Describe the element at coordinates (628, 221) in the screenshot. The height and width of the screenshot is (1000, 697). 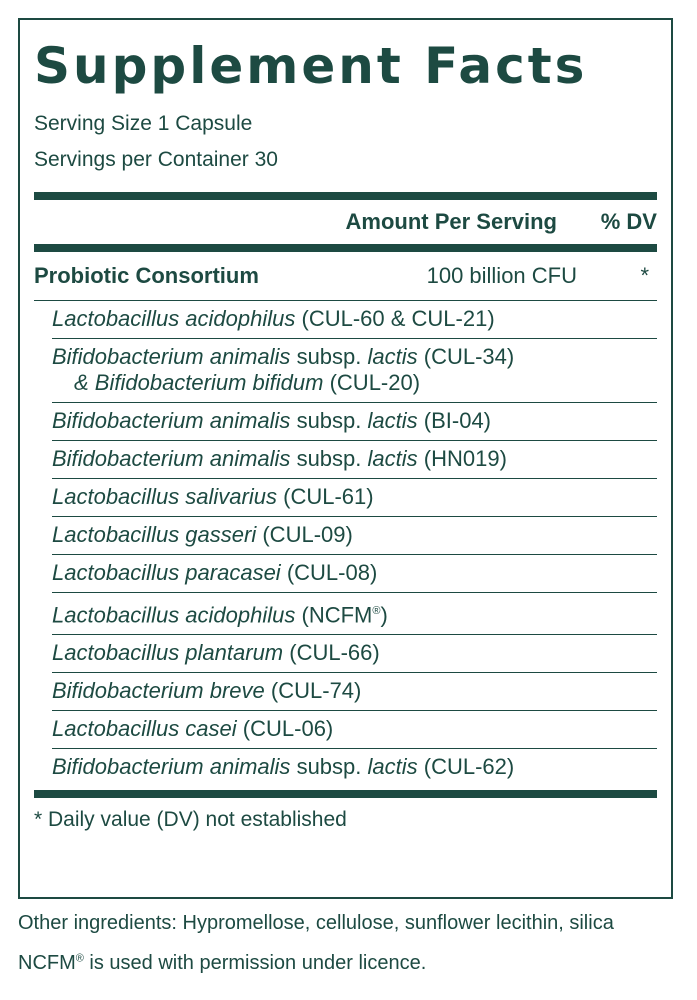
I see `header-dv: % DV` at that location.